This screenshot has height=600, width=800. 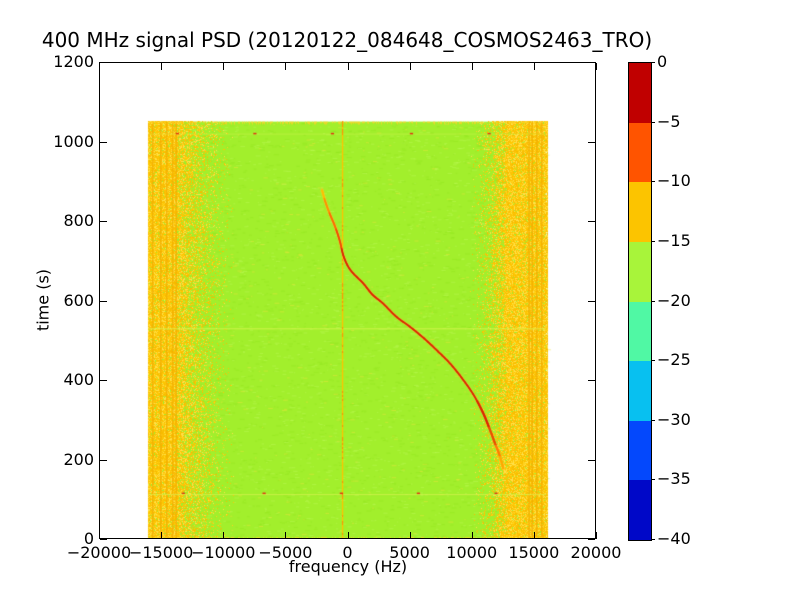 I want to click on y-tick-label: 1200, so click(x=73, y=61).